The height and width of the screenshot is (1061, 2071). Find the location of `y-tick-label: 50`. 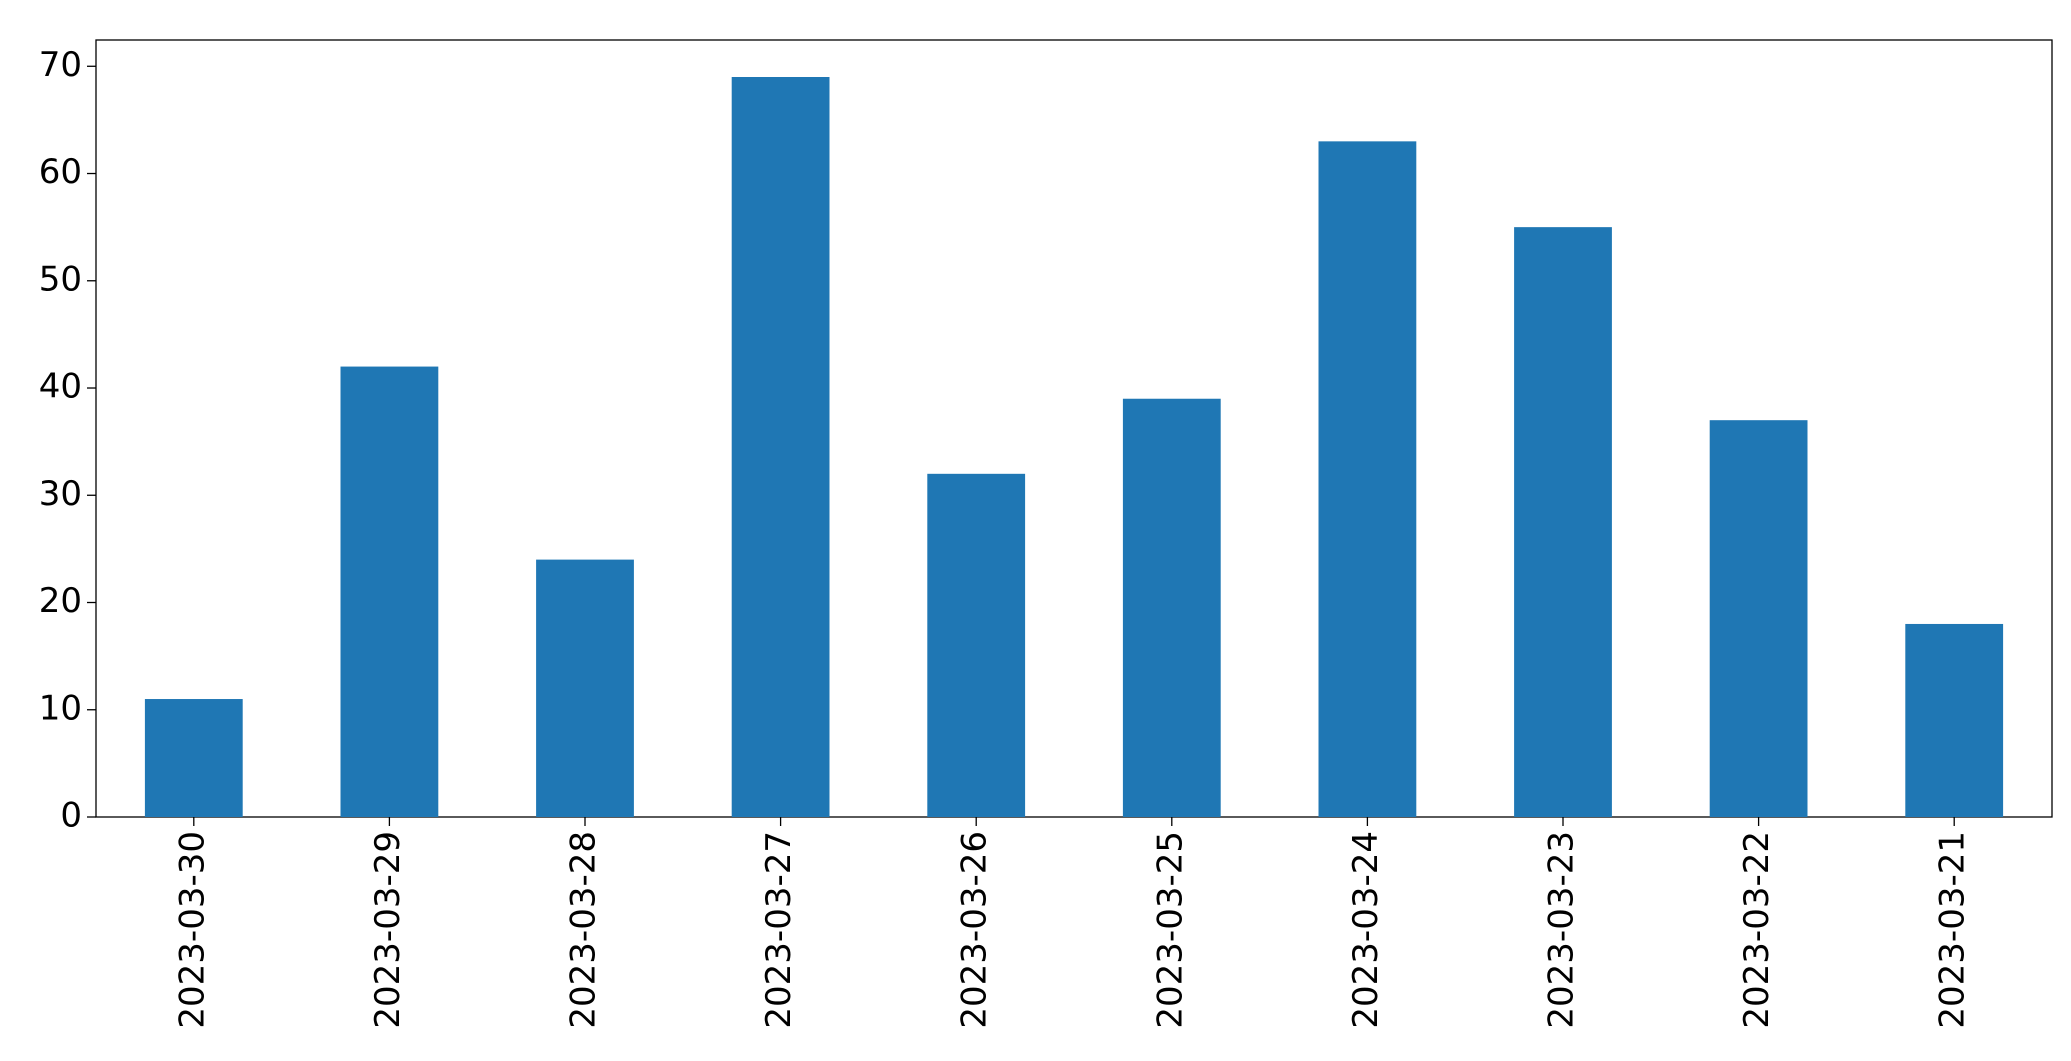

y-tick-label: 50 is located at coordinates (60, 279).